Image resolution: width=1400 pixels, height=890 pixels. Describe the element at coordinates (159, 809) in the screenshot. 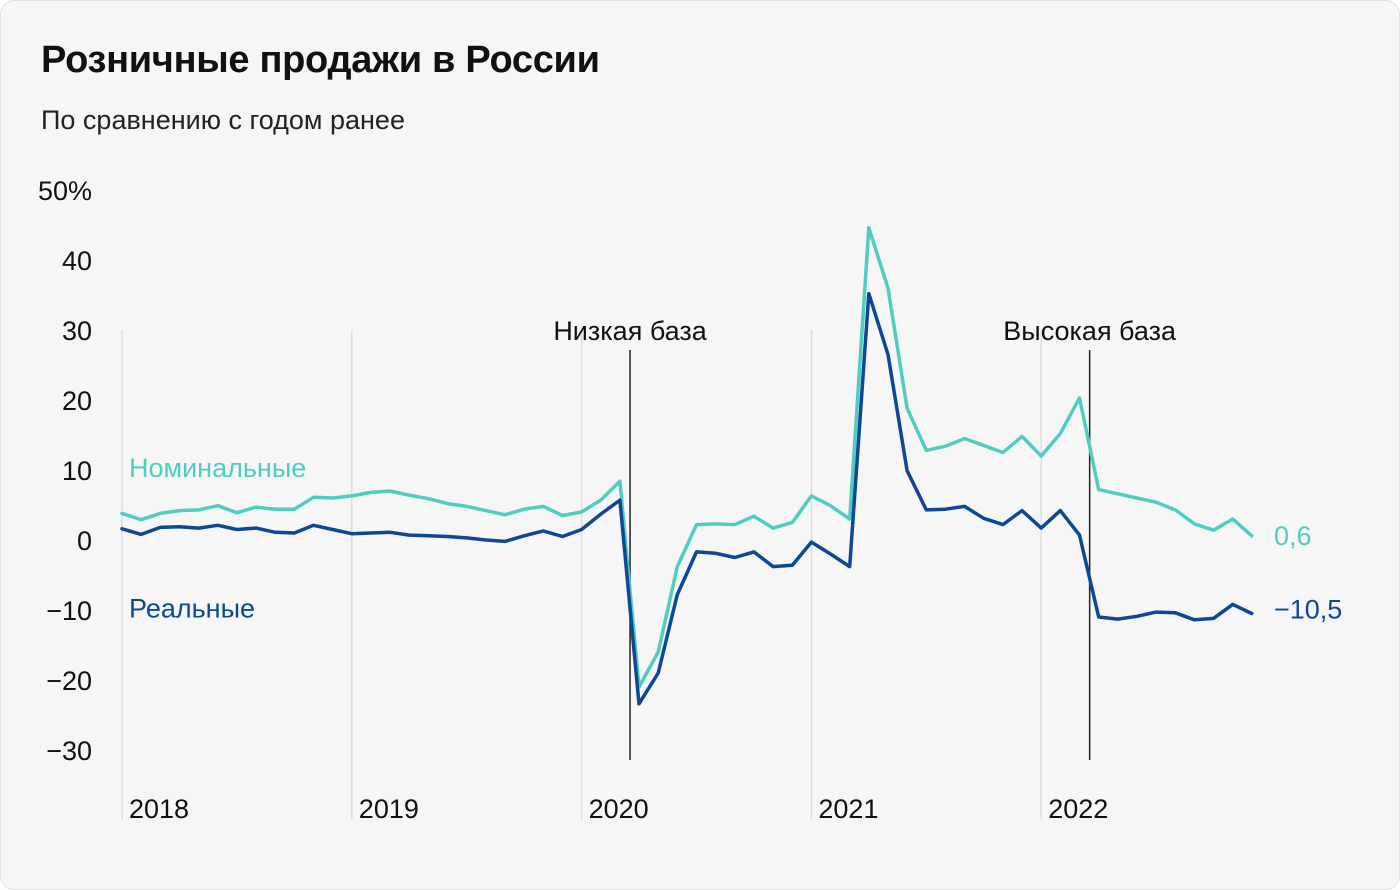

I see `x-tick-label: 2018` at that location.